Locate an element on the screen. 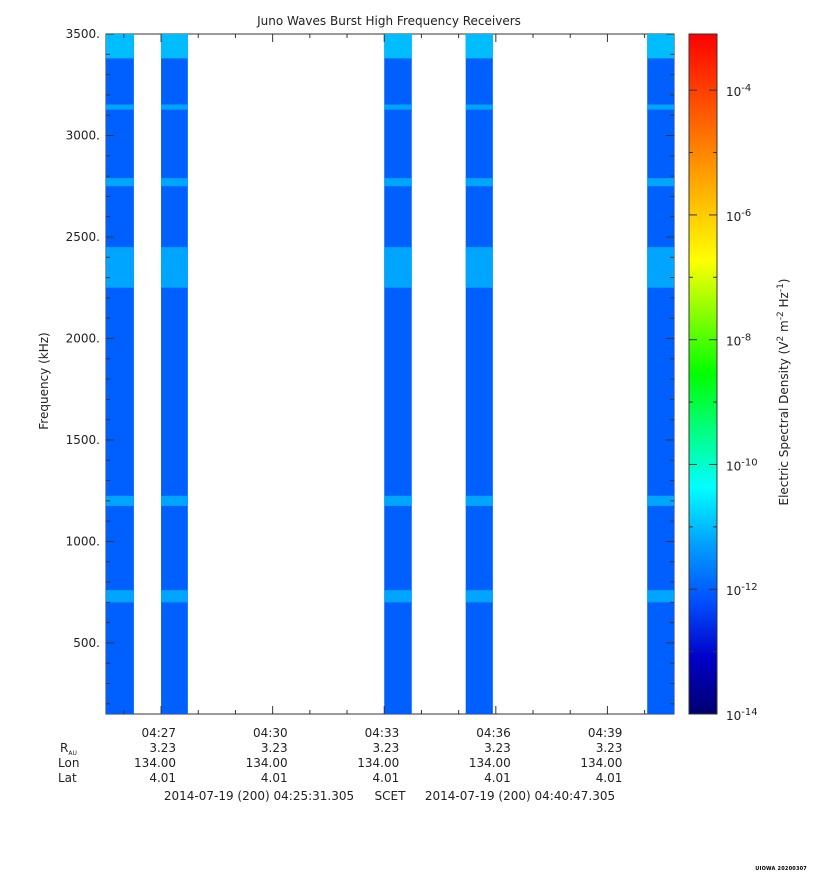 The image size is (815, 880). time-scale: SCET is located at coordinates (391, 796).